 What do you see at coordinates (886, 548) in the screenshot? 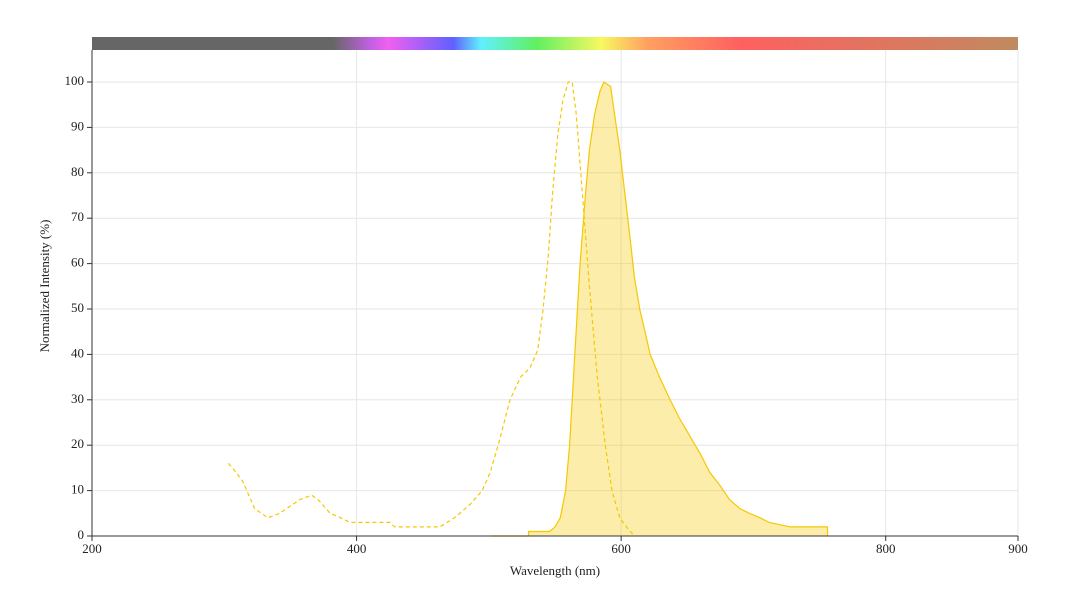
I see `x-tick-label: 800` at bounding box center [886, 548].